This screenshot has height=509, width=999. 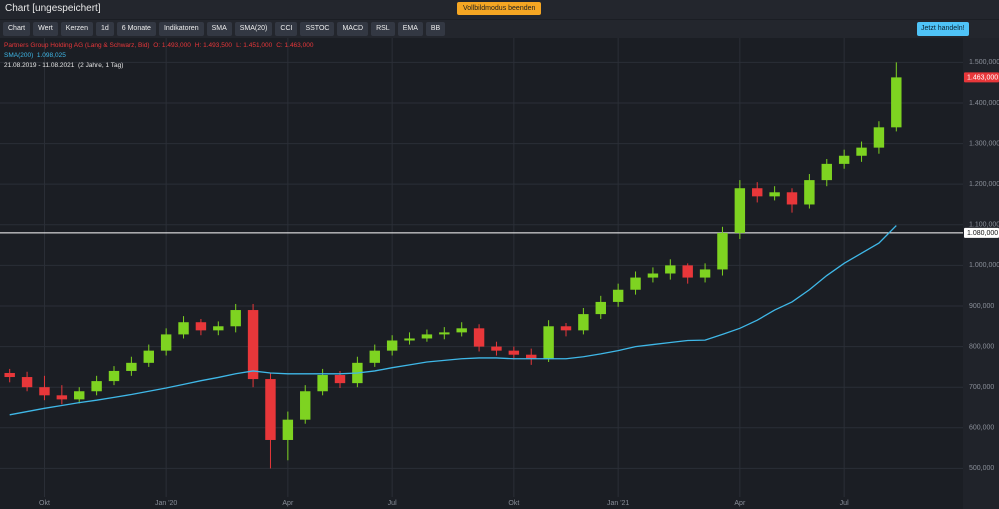 I want to click on y-tick-label: 900,000, so click(x=981, y=306).